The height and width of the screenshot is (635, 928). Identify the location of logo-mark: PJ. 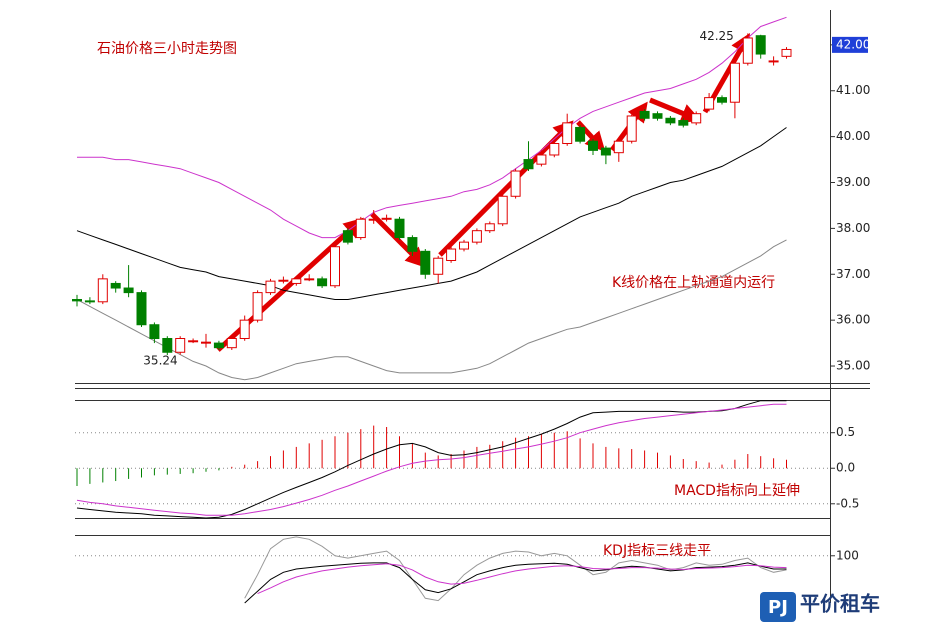
(778, 607).